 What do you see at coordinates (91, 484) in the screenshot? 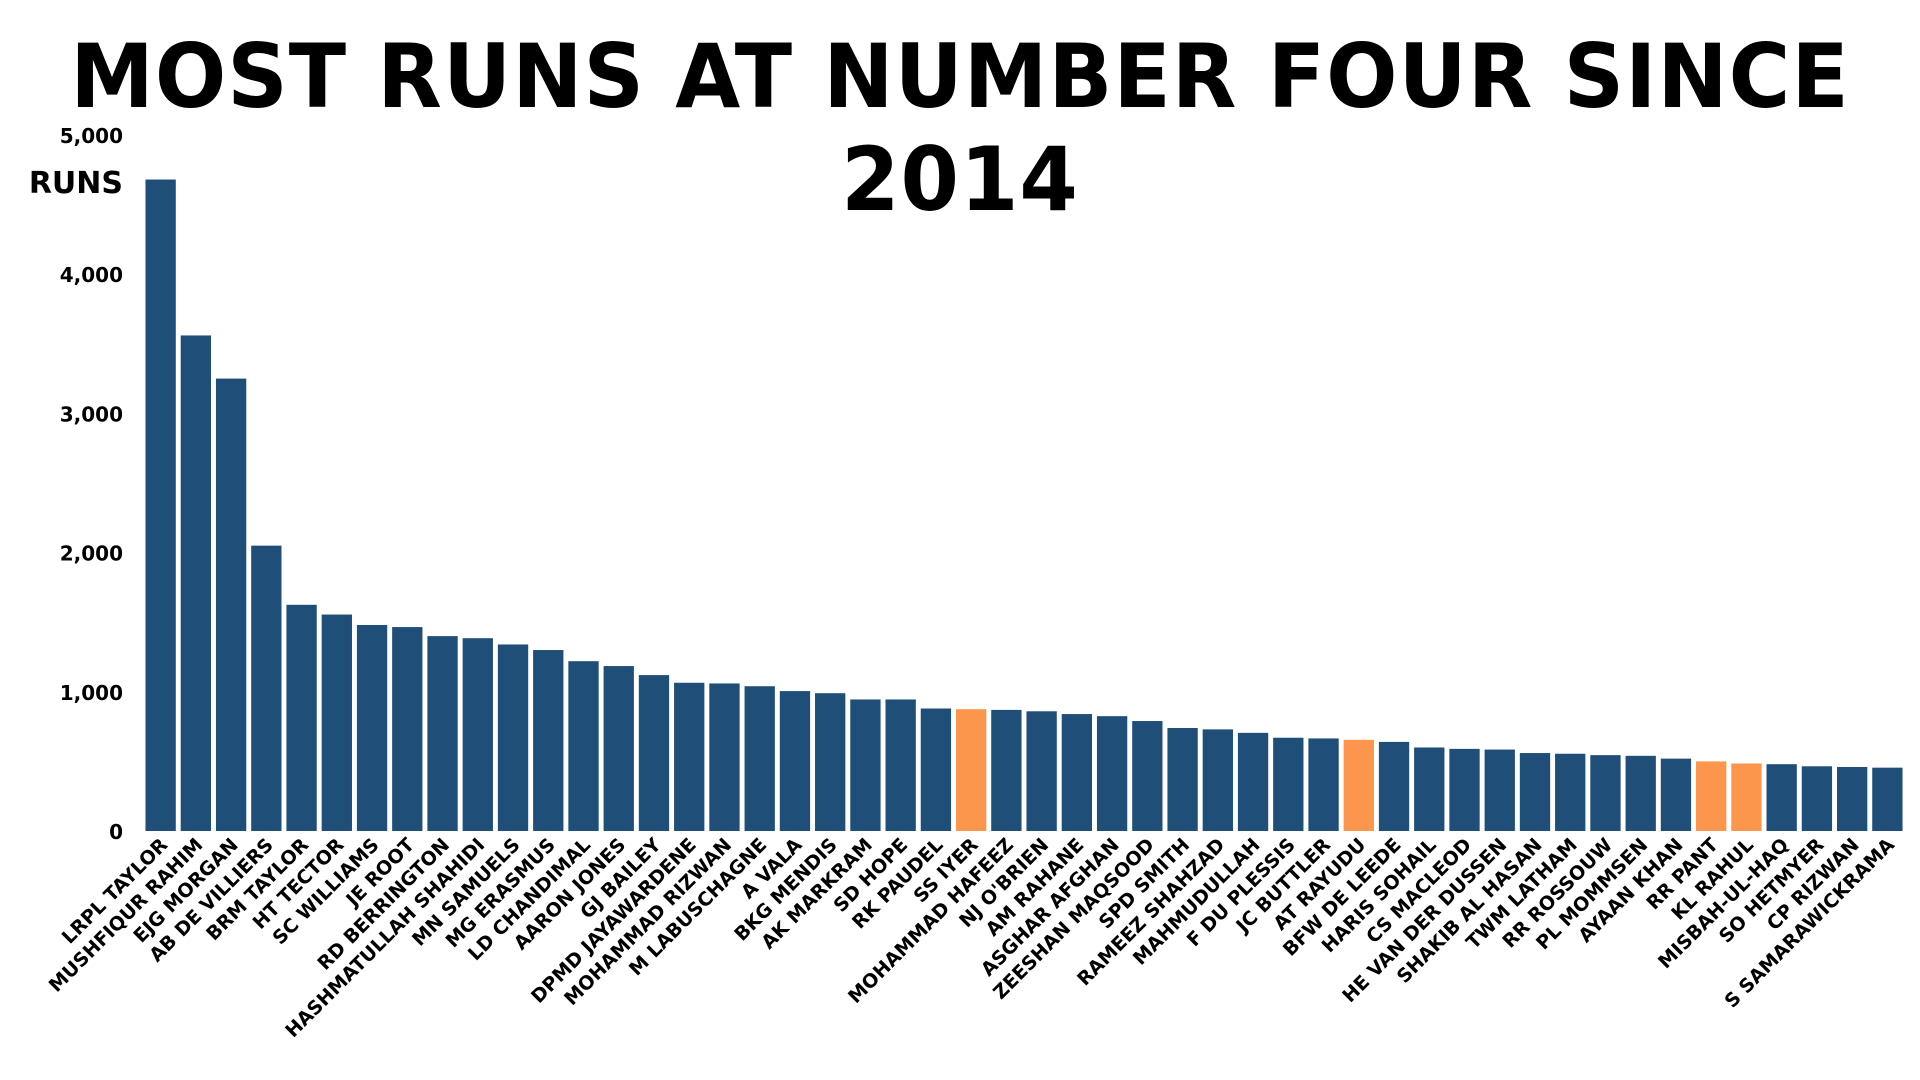
I see `y-axis: 0 1,000 2,000 3,000 4,000 5,000` at bounding box center [91, 484].